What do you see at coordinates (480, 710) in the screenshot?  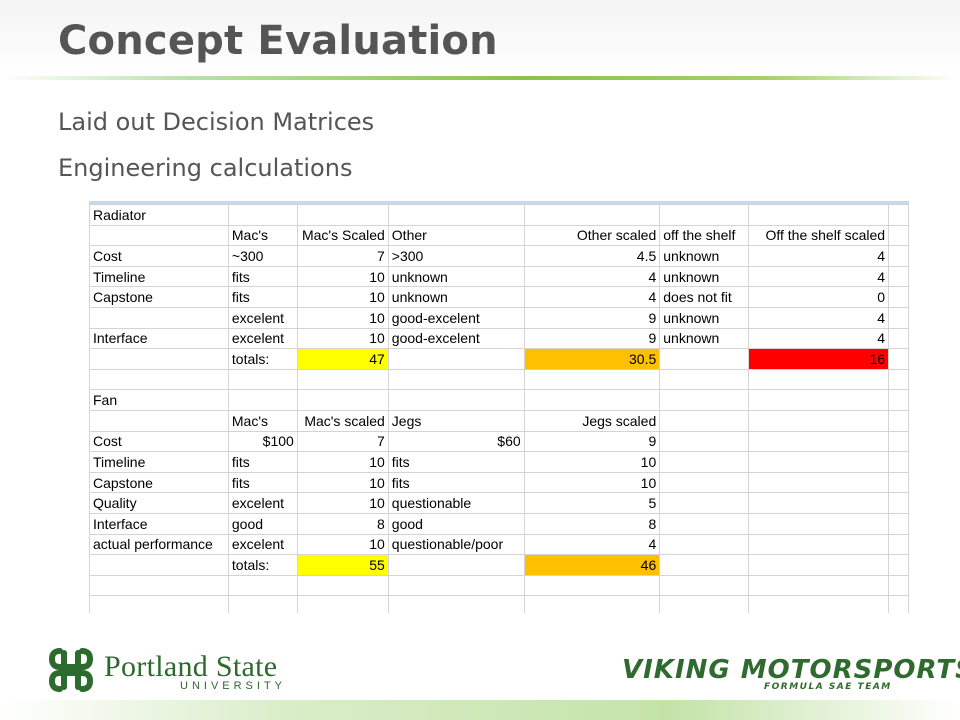 I see `footer-band` at bounding box center [480, 710].